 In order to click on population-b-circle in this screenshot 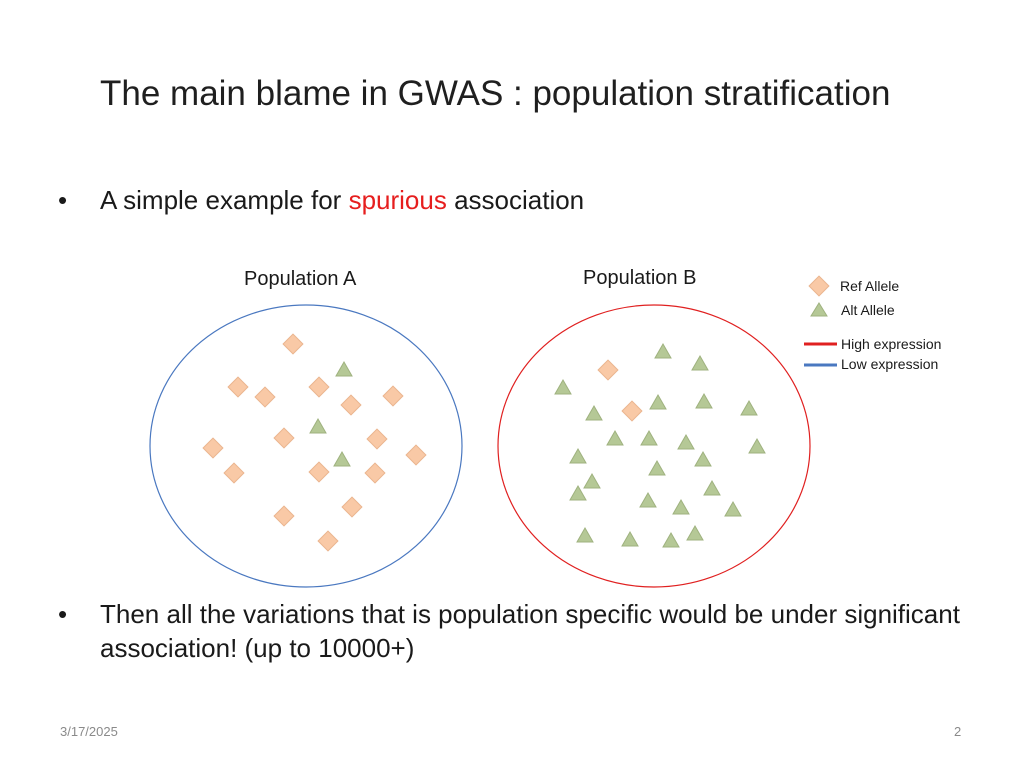, I will do `click(654, 446)`.